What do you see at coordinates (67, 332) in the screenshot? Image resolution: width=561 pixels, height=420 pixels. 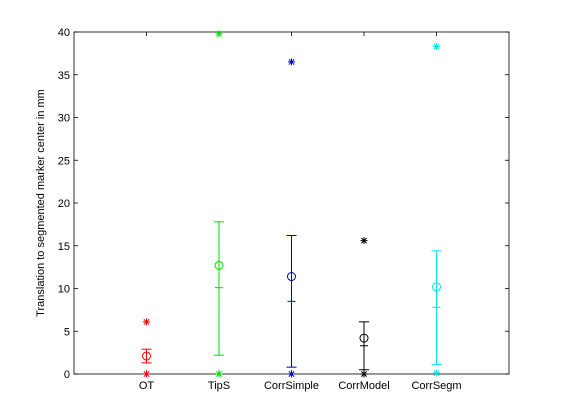 I see `y-tick-label: 5` at bounding box center [67, 332].